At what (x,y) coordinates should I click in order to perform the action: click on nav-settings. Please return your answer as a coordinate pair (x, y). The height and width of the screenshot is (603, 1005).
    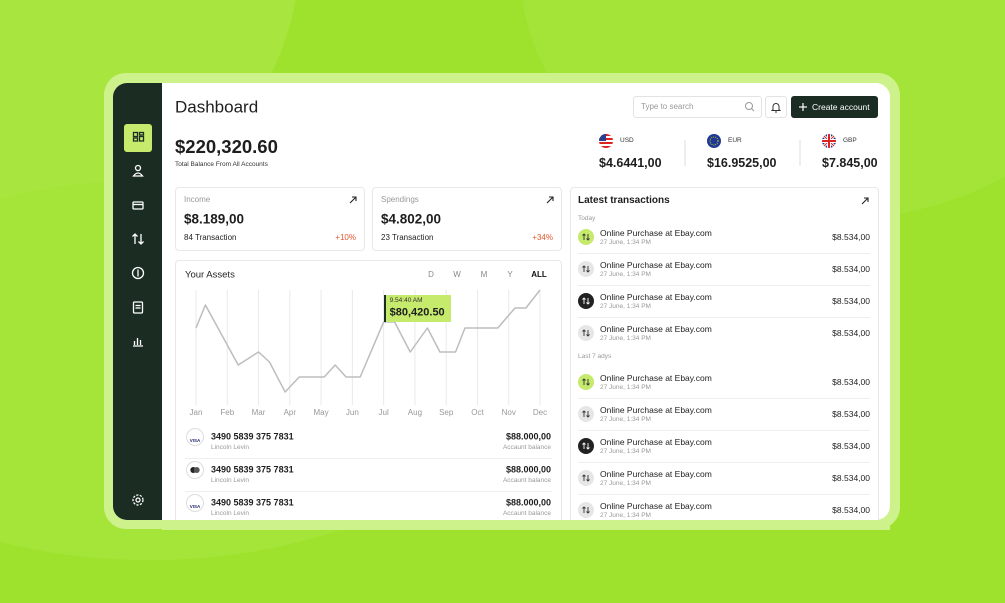
    Looking at the image, I should click on (138, 500).